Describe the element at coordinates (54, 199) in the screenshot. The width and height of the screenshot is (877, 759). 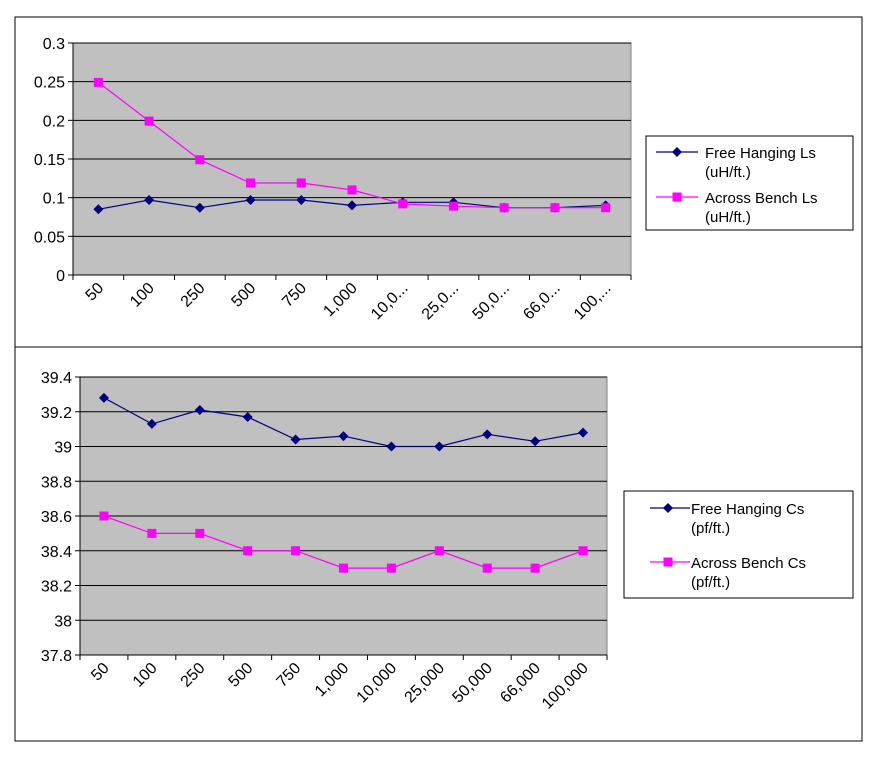
I see `y-tick-label: 0.1` at that location.